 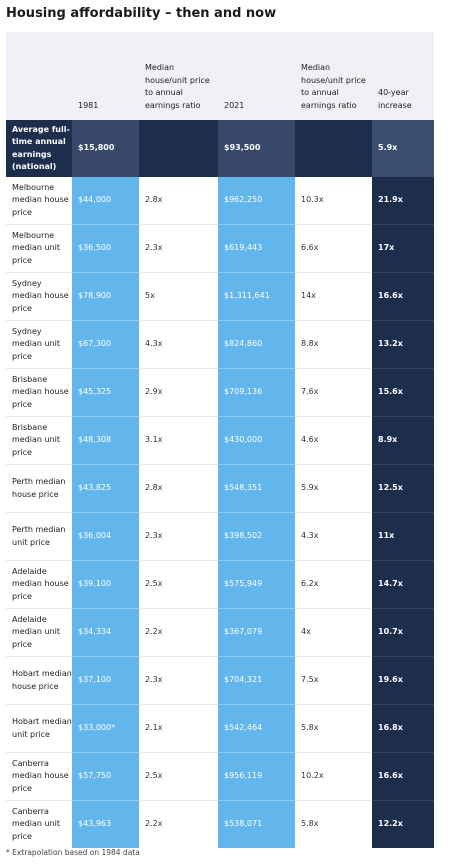 What do you see at coordinates (256, 344) in the screenshot?
I see `value-2021: $824,860` at bounding box center [256, 344].